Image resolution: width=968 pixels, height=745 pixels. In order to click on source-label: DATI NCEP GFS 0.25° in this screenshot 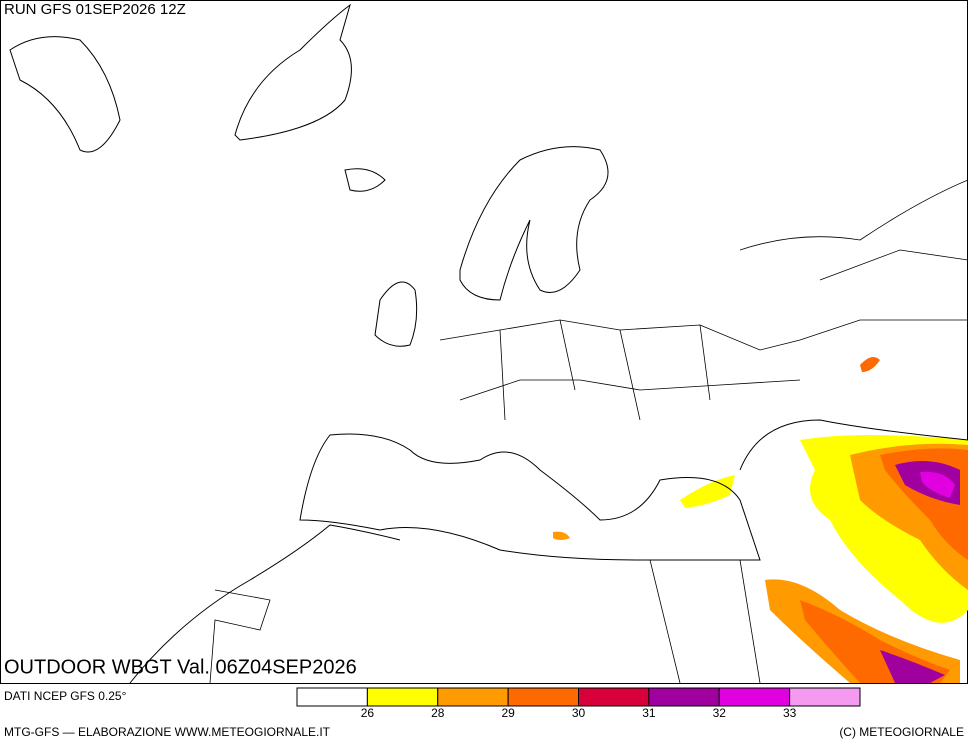, I will do `click(65, 696)`.